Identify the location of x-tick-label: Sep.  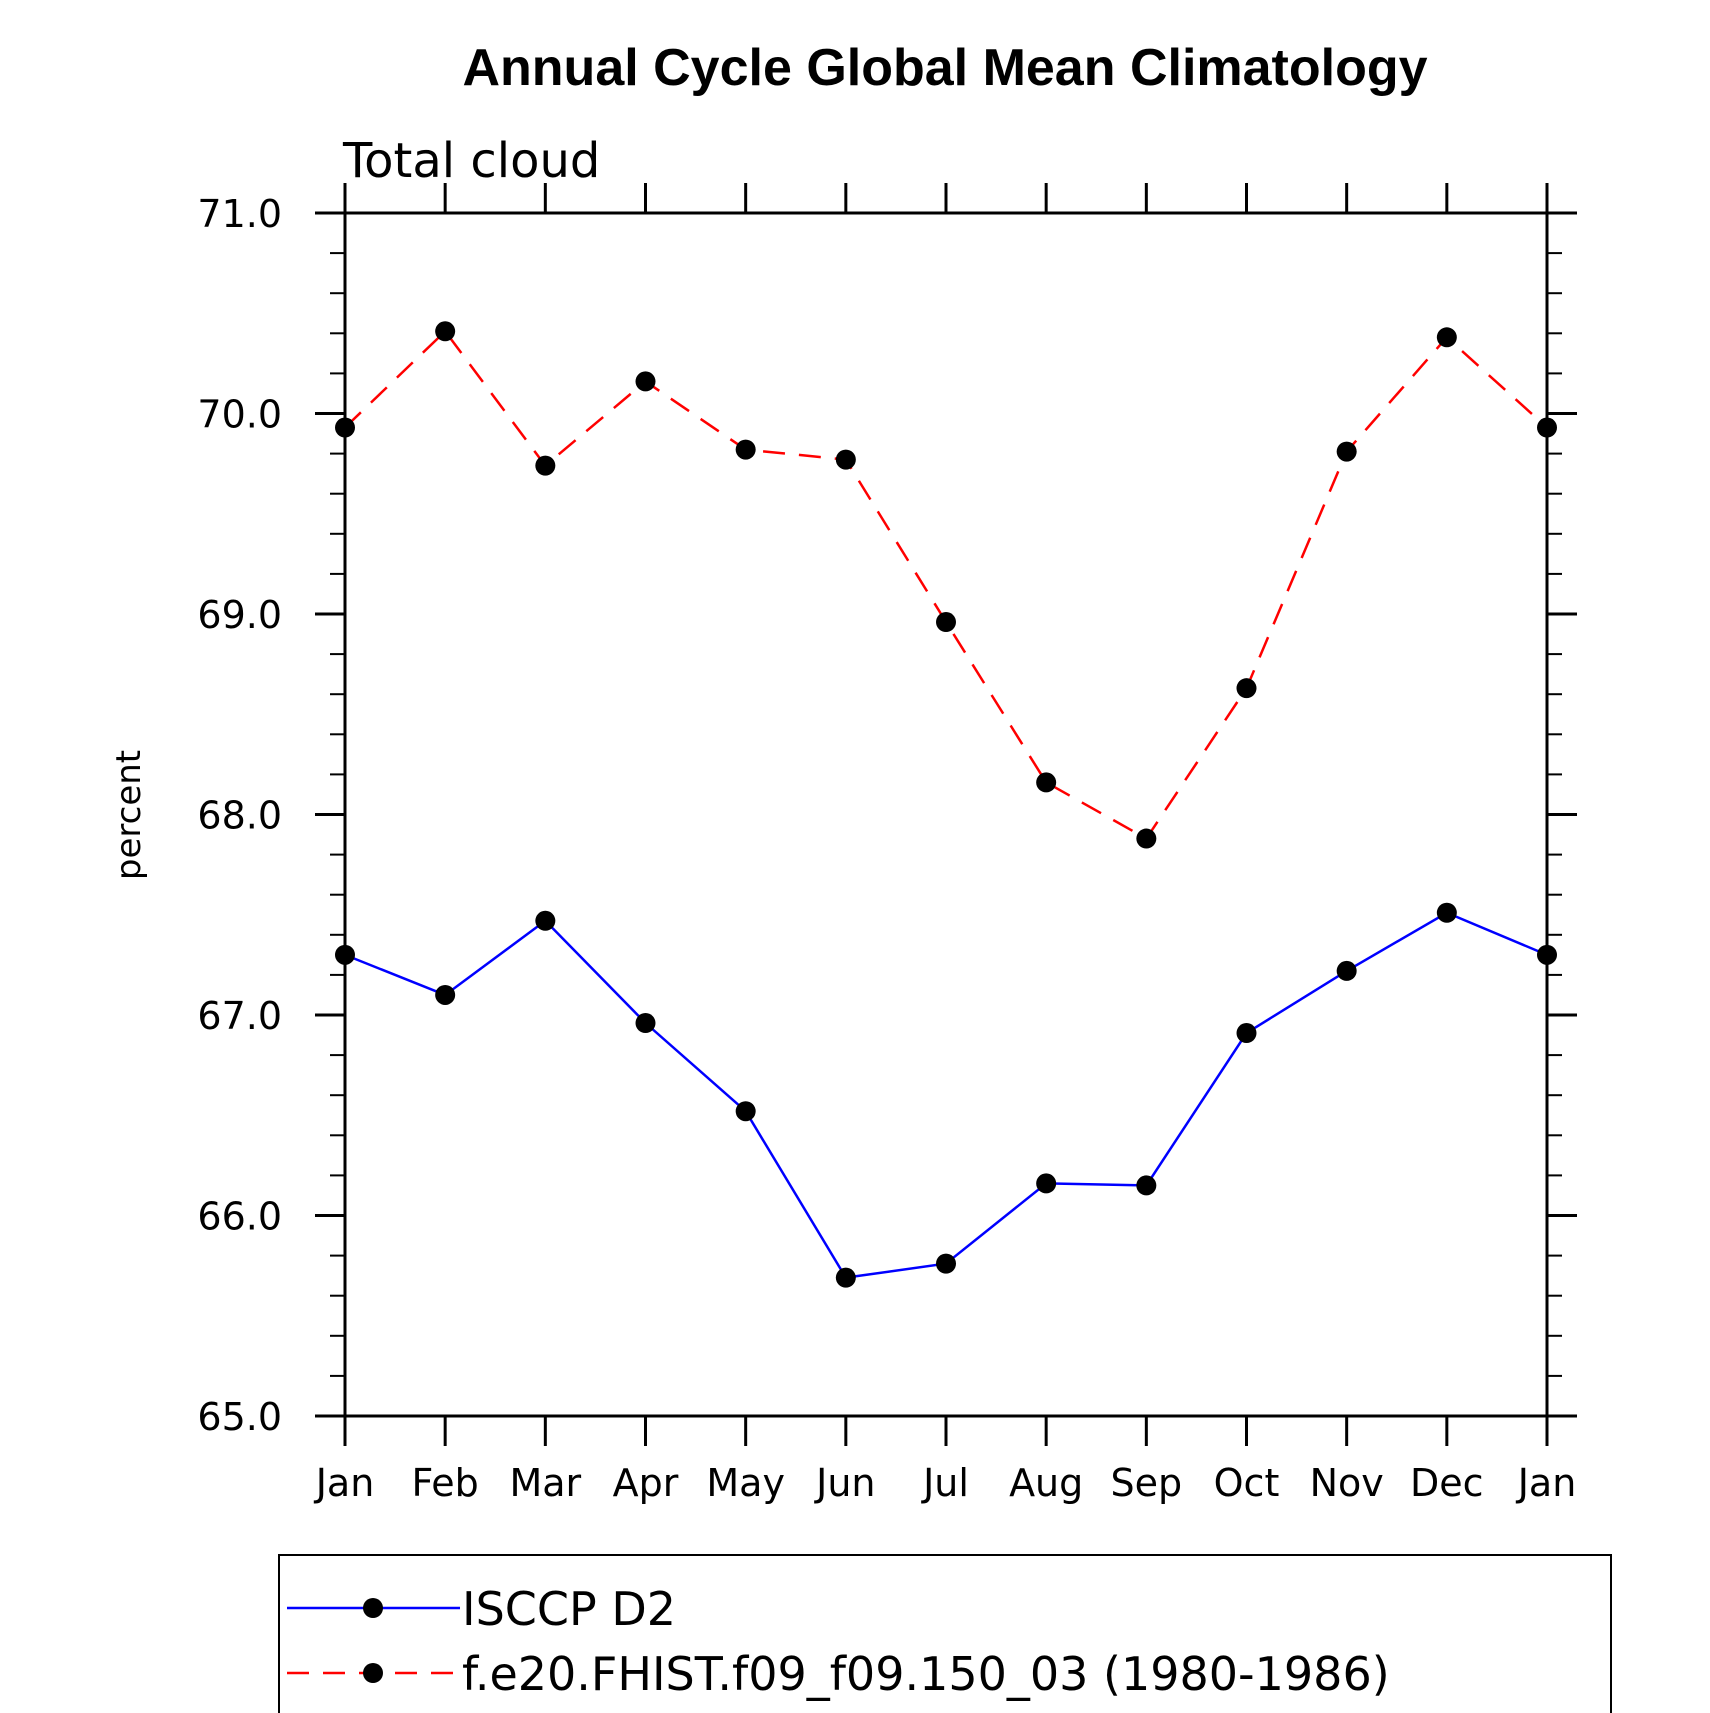
(1147, 1483).